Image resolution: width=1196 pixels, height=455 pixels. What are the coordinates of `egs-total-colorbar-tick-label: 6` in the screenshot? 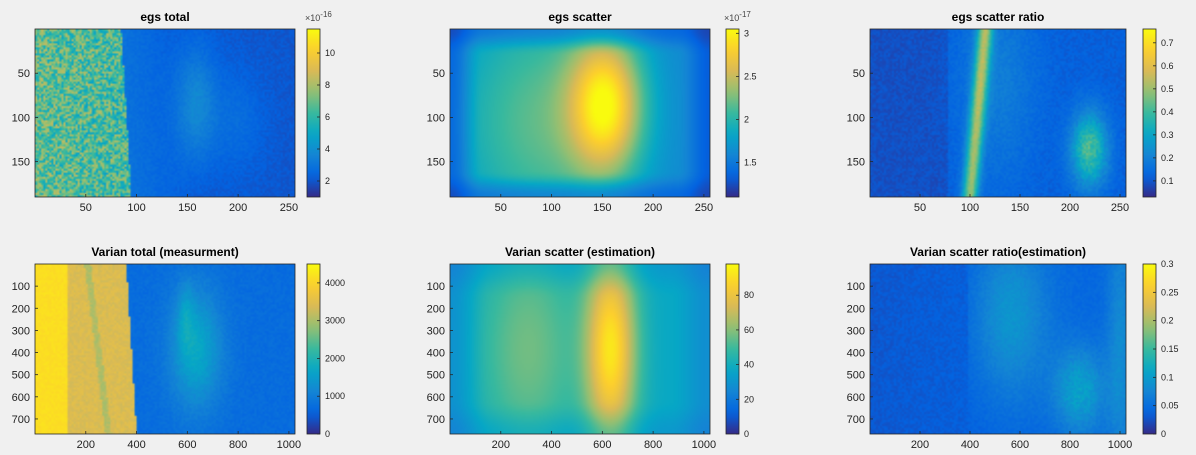 It's located at (327, 117).